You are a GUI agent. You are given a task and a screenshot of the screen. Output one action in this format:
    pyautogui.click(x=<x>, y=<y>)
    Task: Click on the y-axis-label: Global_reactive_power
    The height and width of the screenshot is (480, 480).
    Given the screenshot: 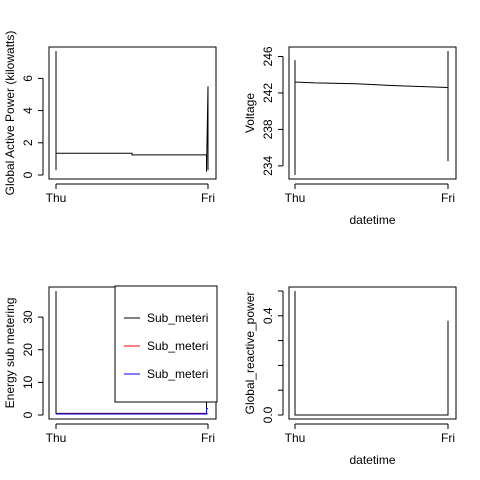 What is the action you would take?
    pyautogui.click(x=250, y=353)
    